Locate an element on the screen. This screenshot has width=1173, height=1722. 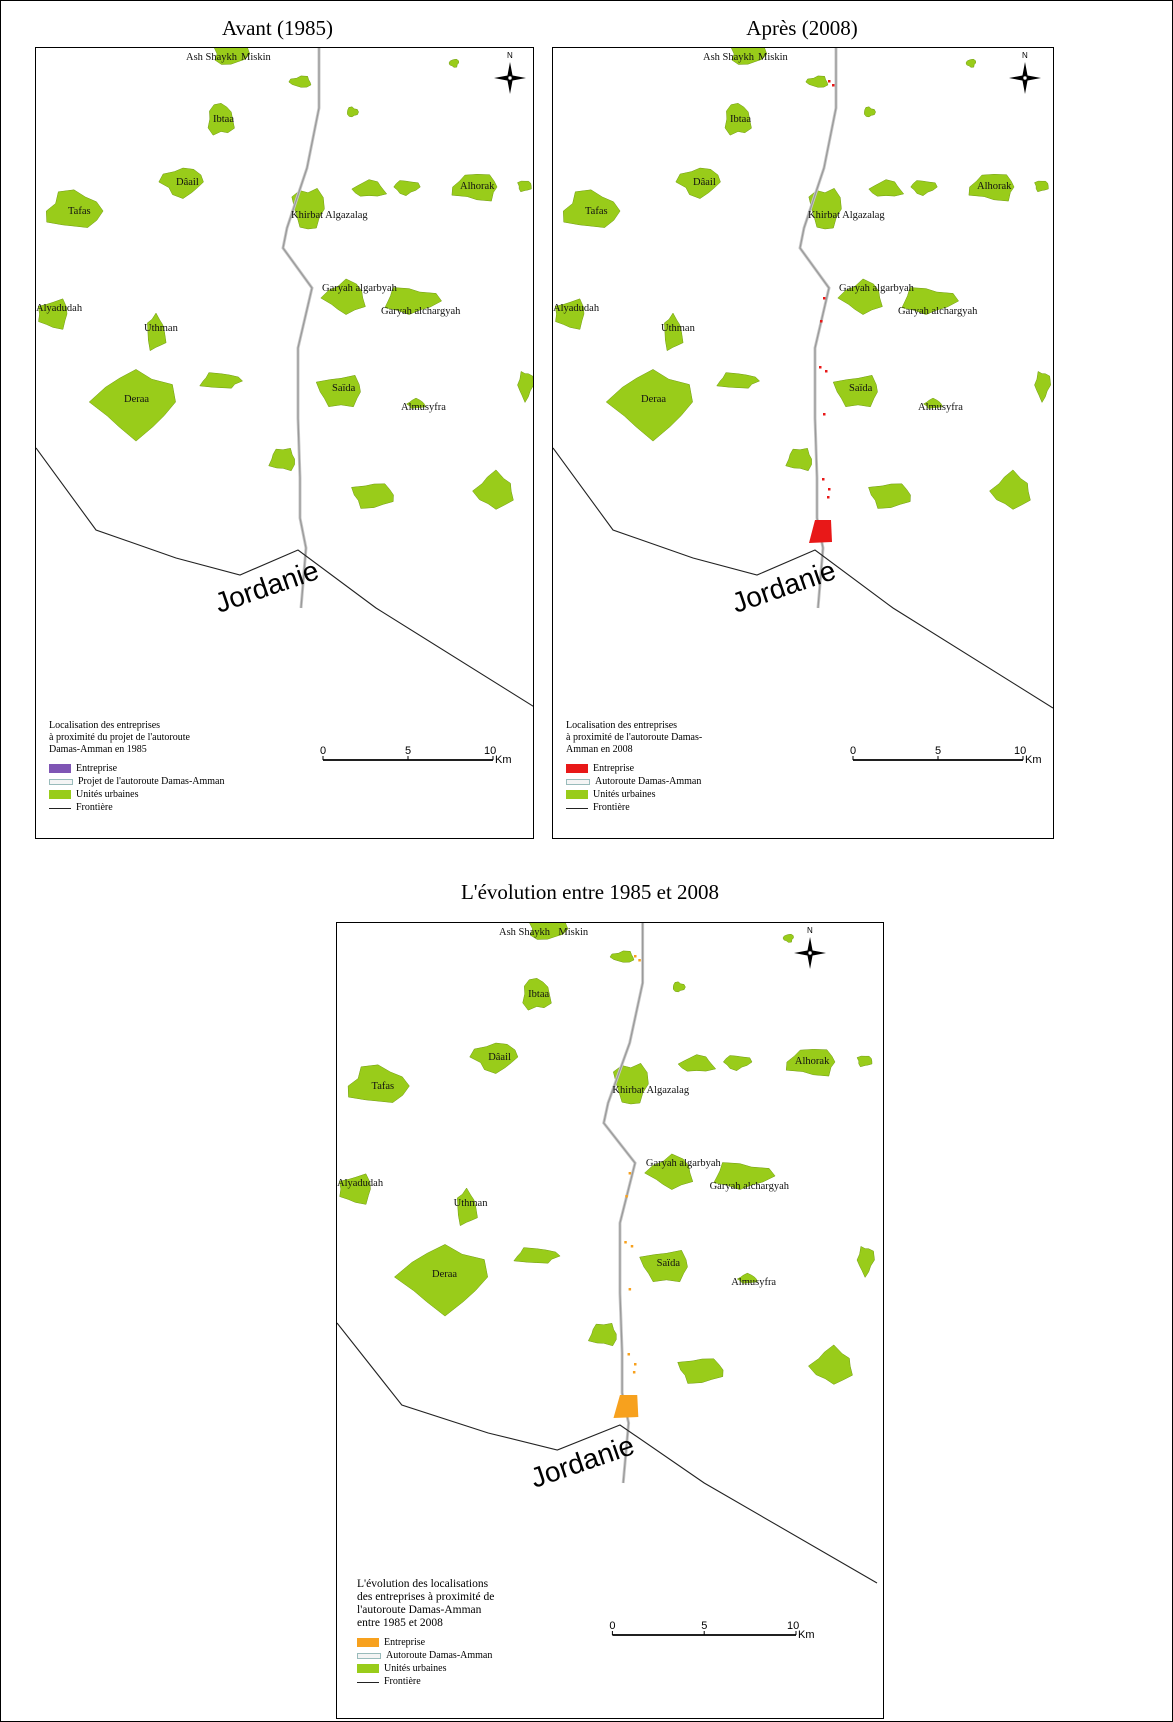
entreprise-main-zone is located at coordinates (626, 1406).